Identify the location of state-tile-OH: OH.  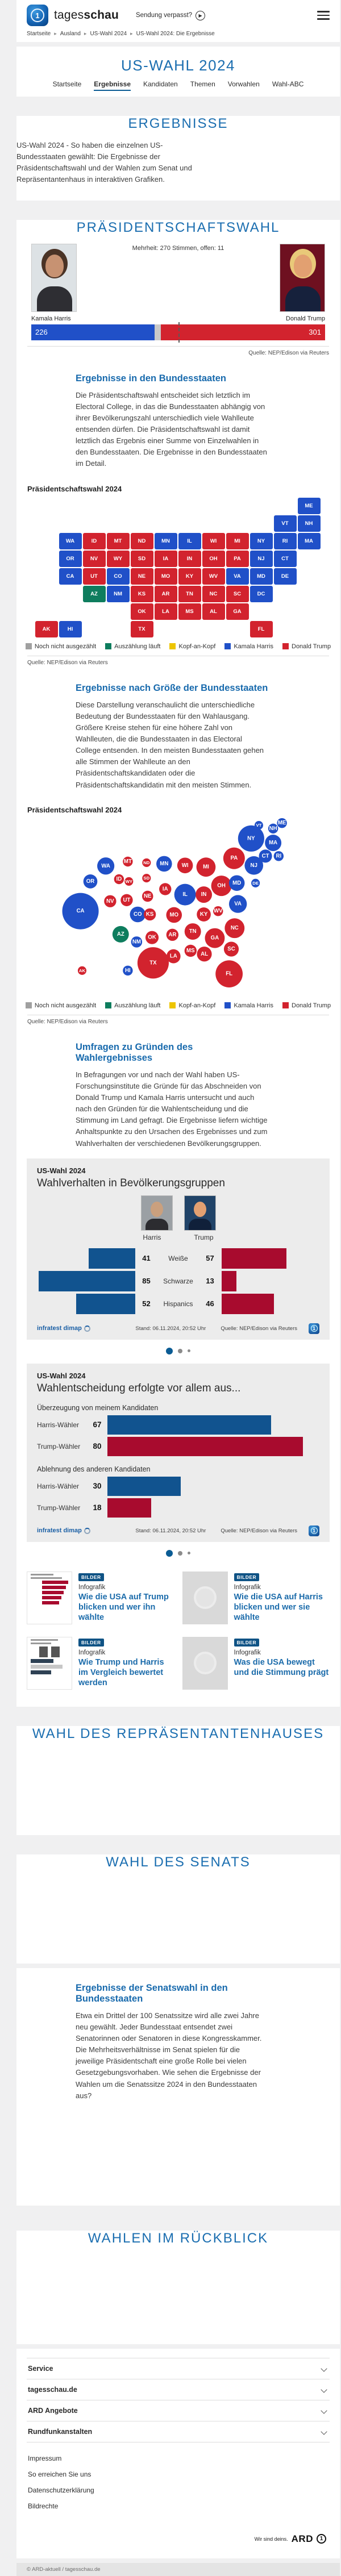
(214, 558).